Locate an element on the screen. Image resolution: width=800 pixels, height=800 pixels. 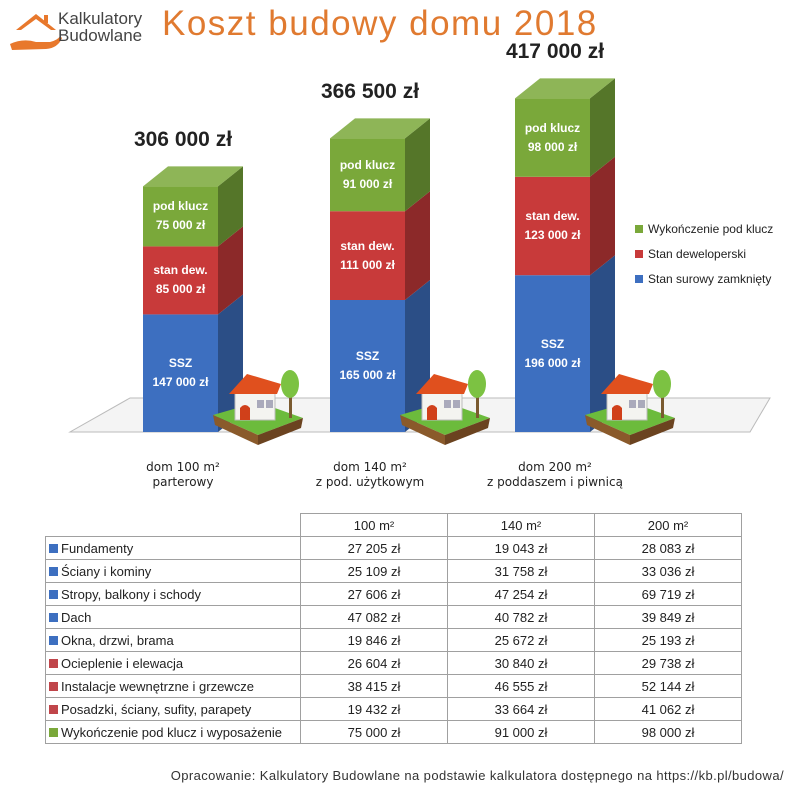
segment-label: pod klucz 91 000 zł is located at coordinates (367, 175).